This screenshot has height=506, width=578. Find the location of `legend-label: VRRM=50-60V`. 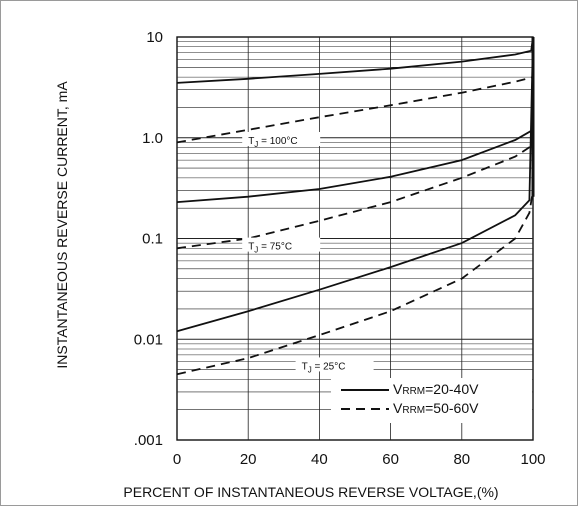

legend-label: VRRM=50-60V is located at coordinates (436, 408).